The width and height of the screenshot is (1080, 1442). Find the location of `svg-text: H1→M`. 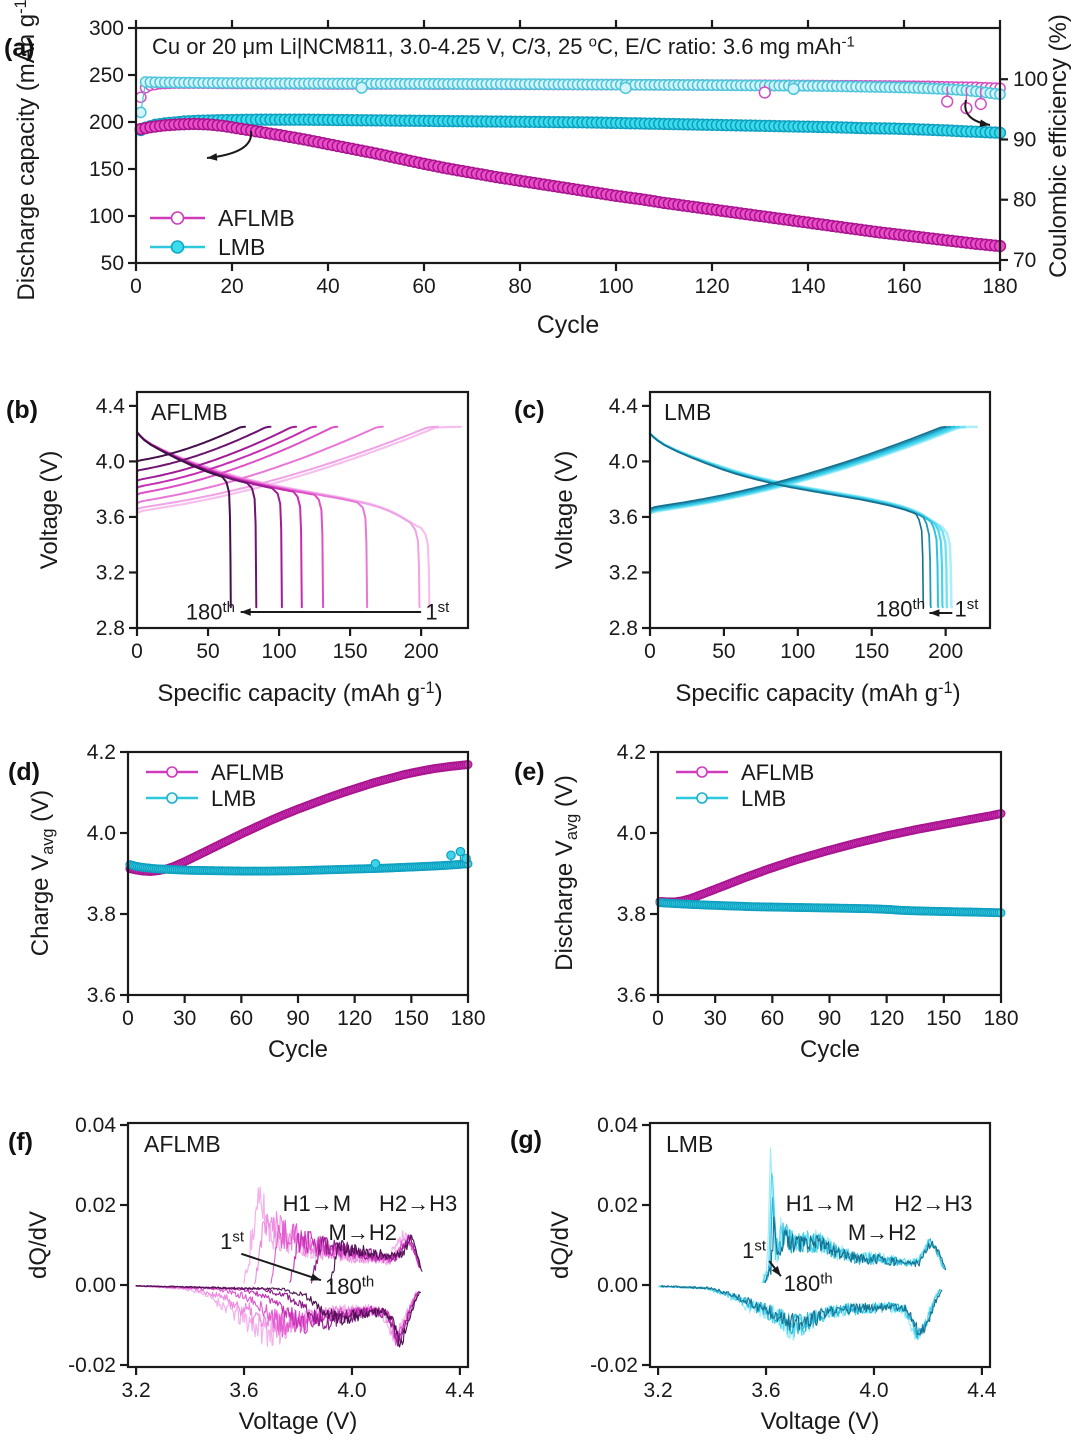

svg-text: H1→M is located at coordinates (820, 1203).